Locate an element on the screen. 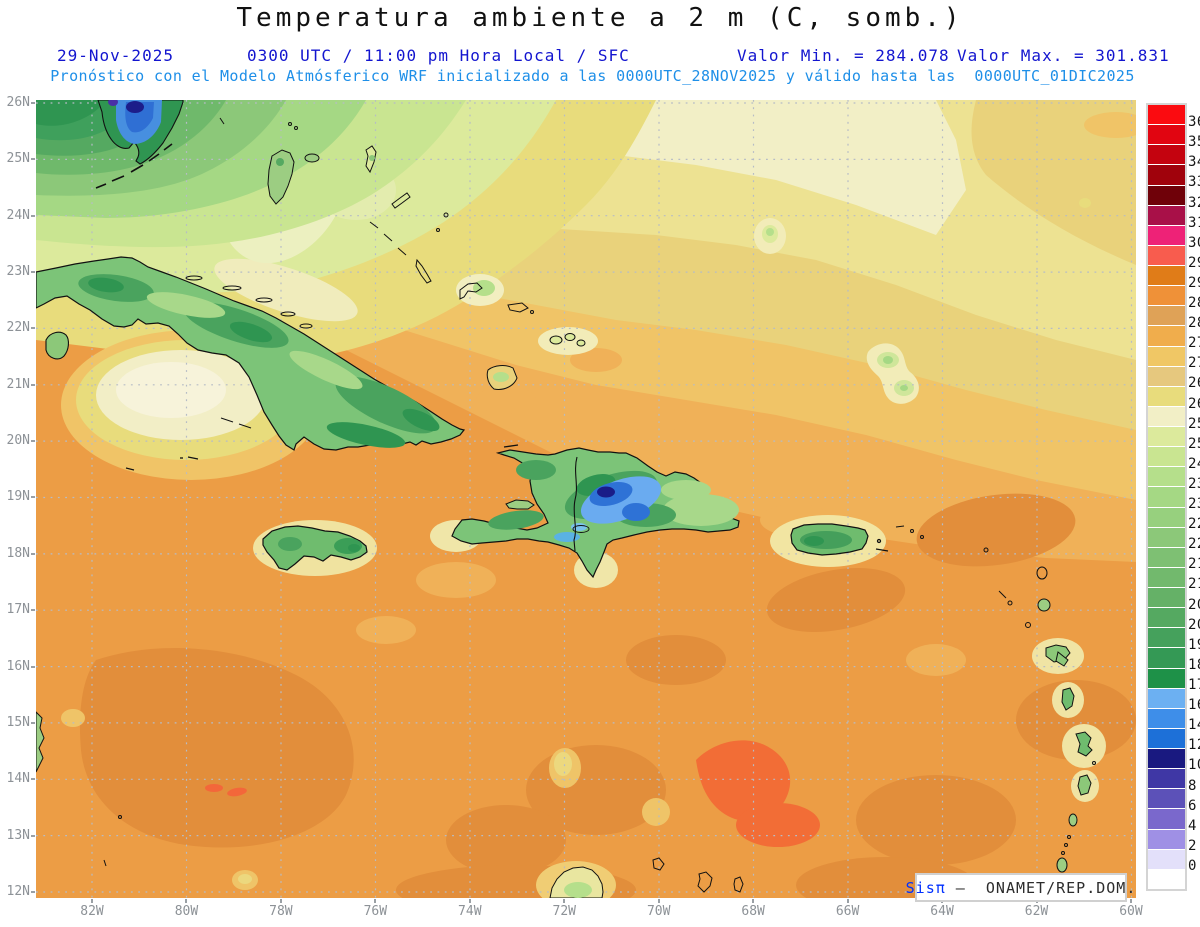  colorbar-label: 24 is located at coordinates (1194, 463).